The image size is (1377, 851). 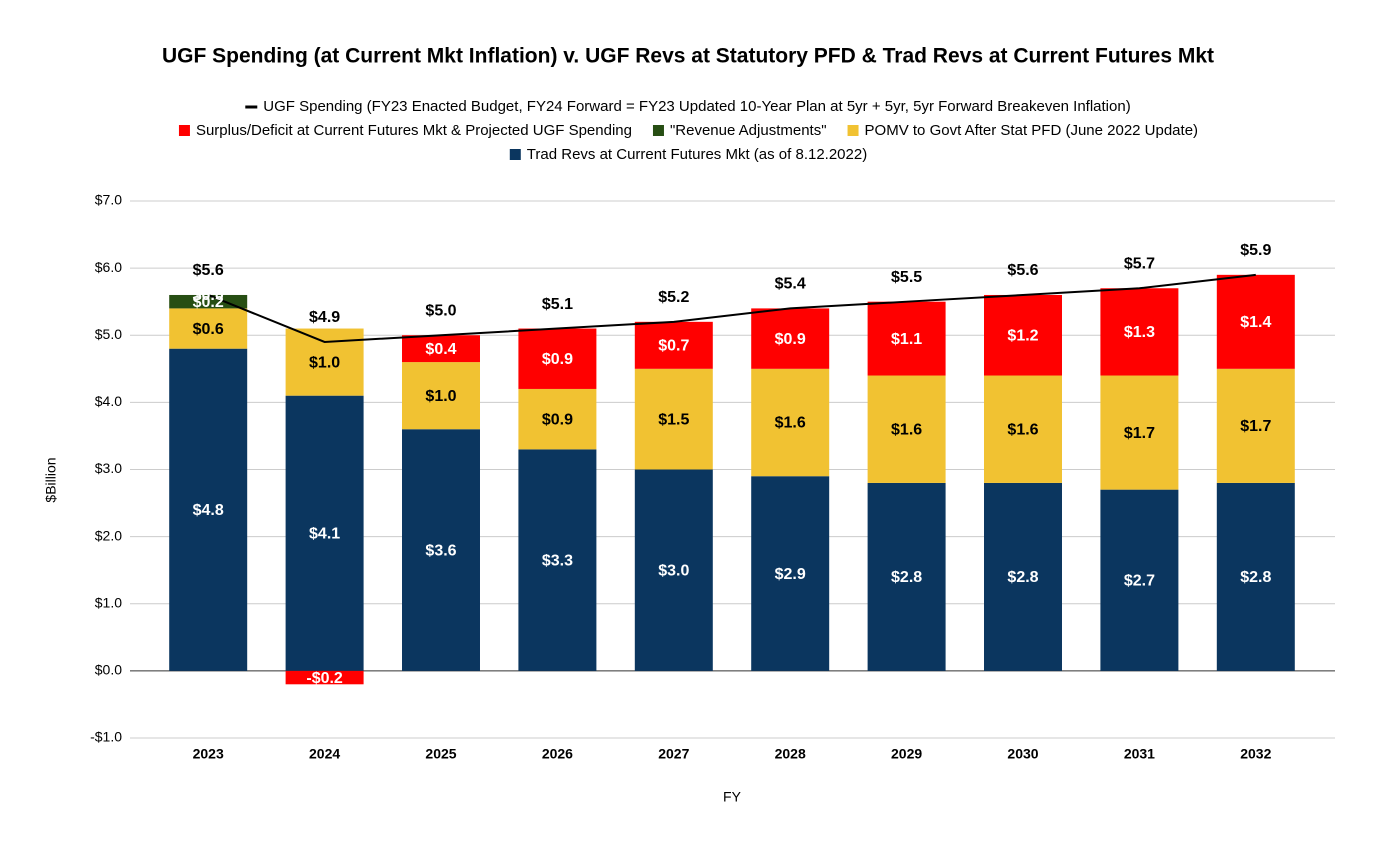 I want to click on data-label: $2.7, so click(x=1139, y=580).